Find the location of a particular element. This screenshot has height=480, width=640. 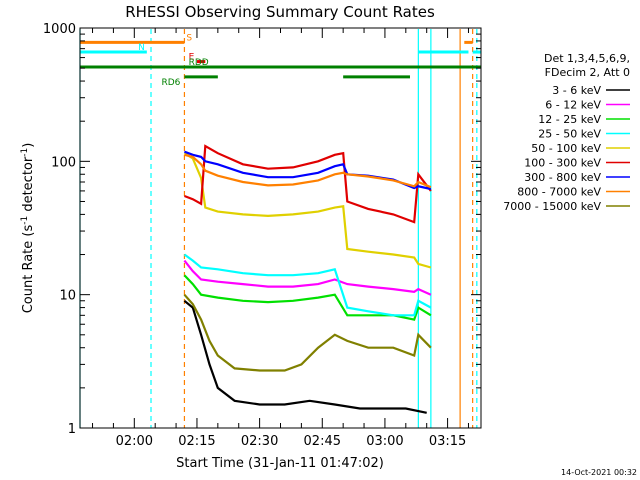

legend-label: 12 - 25 keV is located at coordinates (569, 119).